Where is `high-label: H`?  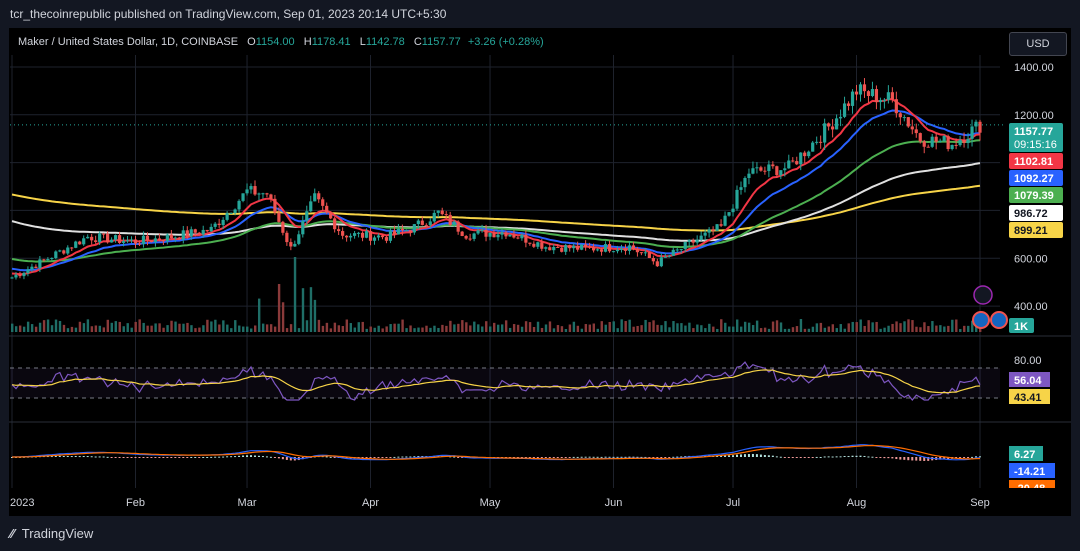
high-label: H is located at coordinates (307, 42).